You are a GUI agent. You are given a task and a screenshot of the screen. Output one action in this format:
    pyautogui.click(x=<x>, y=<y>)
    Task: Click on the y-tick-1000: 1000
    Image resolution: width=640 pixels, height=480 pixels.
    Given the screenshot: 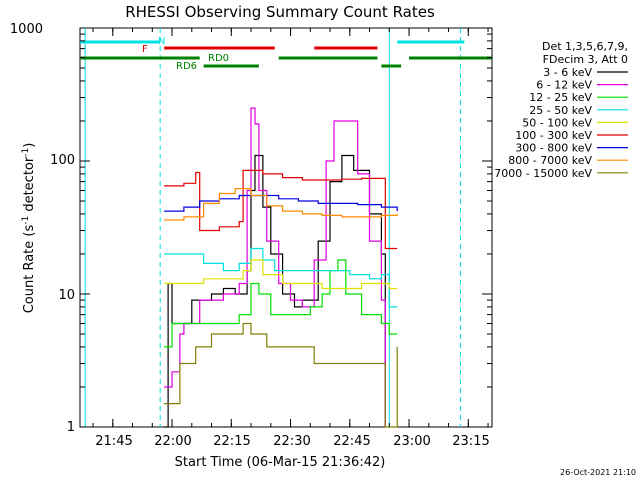 What is the action you would take?
    pyautogui.click(x=26, y=29)
    